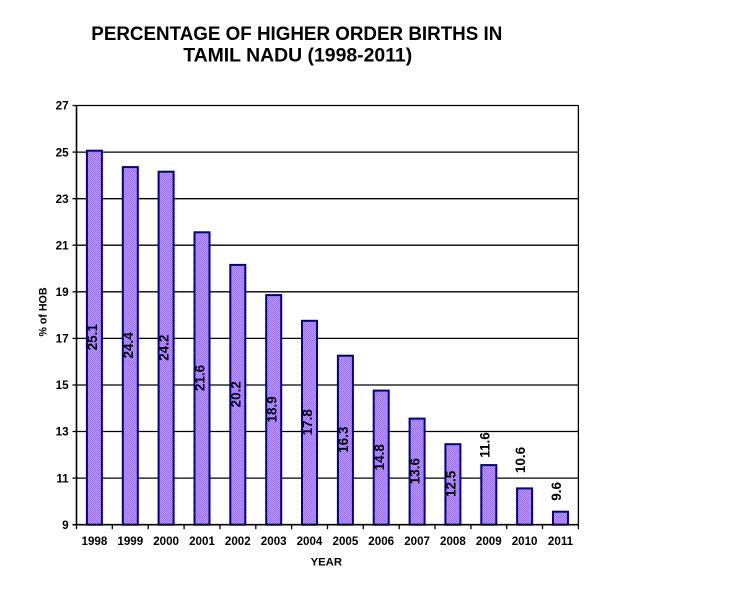 Image resolution: width=754 pixels, height=599 pixels. Describe the element at coordinates (63, 199) in the screenshot. I see `svg-text: 23` at that location.